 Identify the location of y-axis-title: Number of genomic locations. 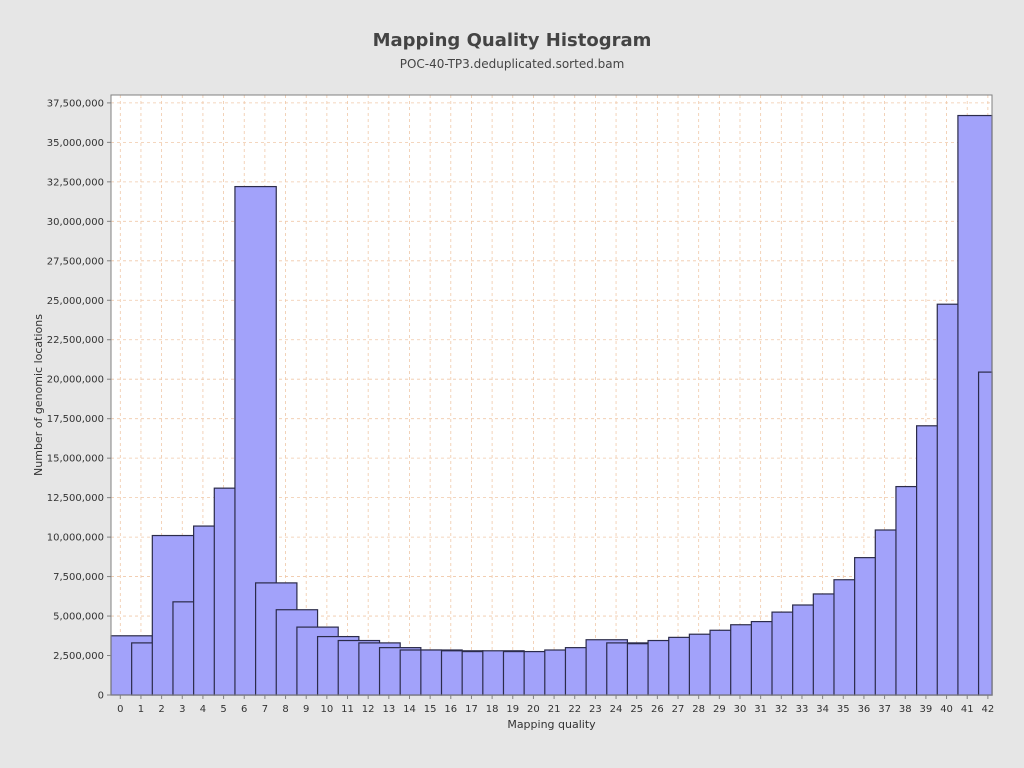
(38, 395).